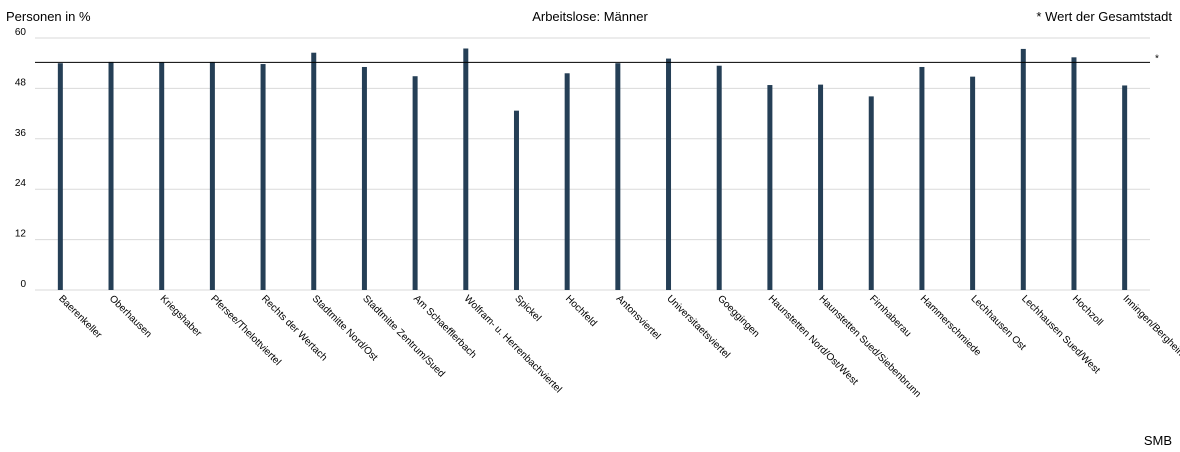 This screenshot has height=452, width=1180. I want to click on category-label: Haunstetten Nord/Ost/West, so click(813, 340).